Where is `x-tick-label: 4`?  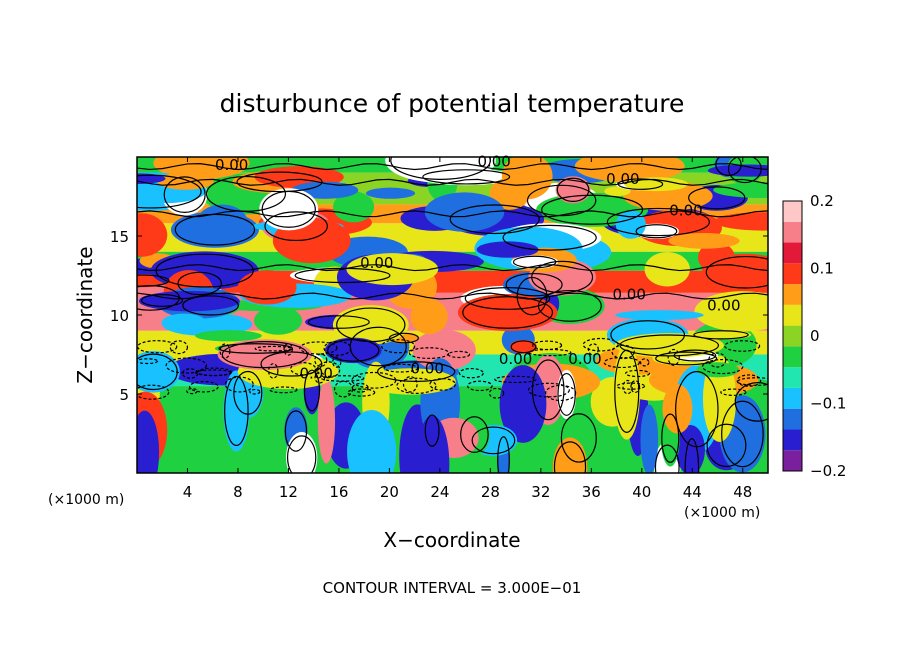 x-tick-label: 4 is located at coordinates (188, 492).